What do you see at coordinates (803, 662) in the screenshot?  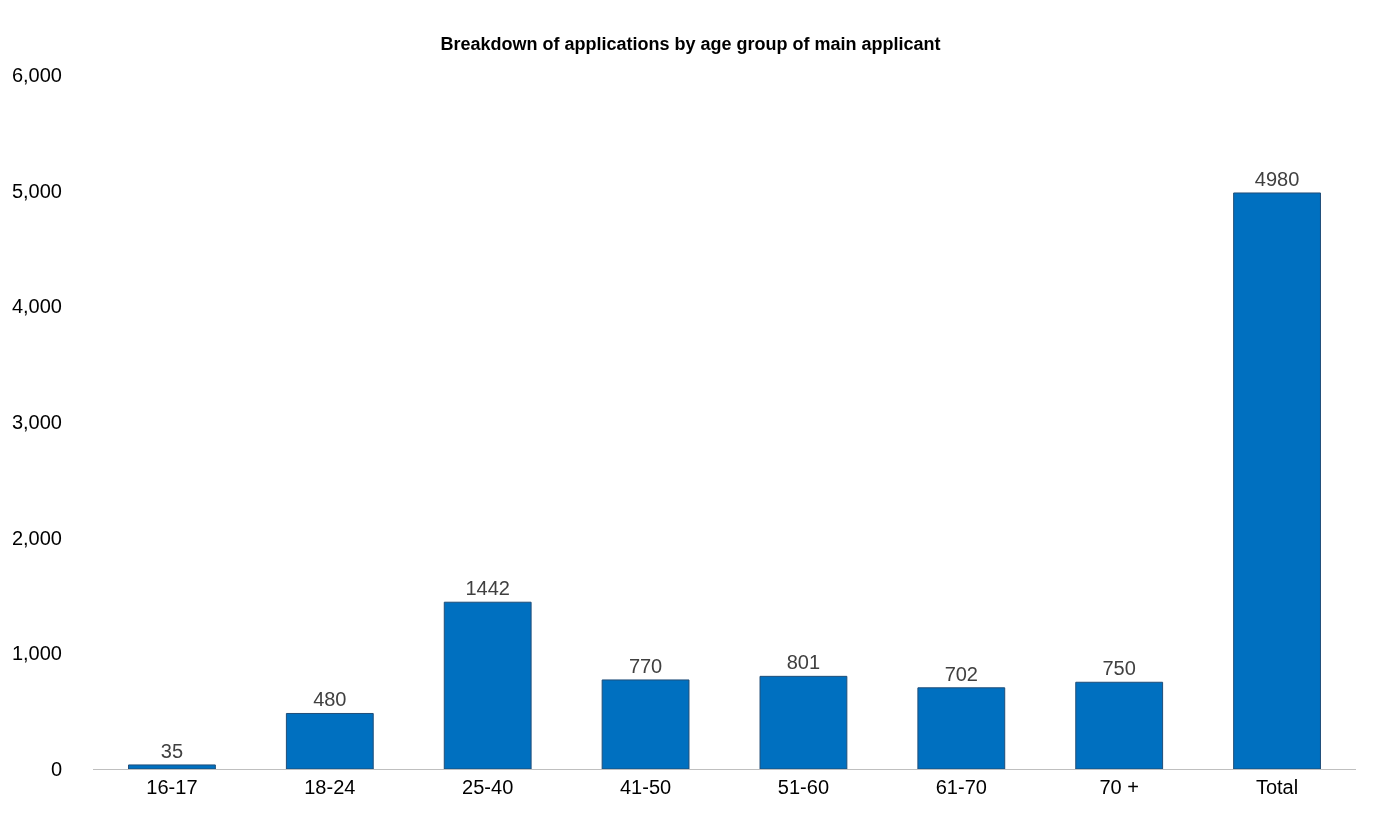 I see `data-label: 801` at bounding box center [803, 662].